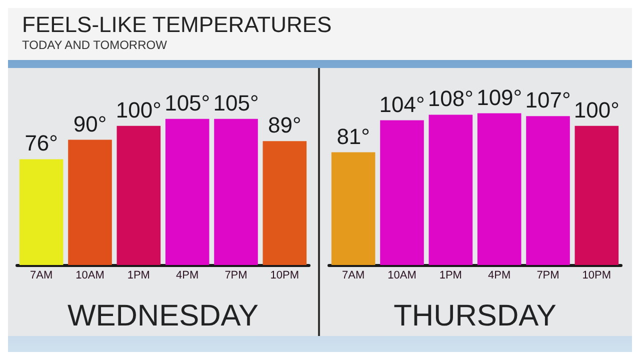  What do you see at coordinates (451, 99) in the screenshot?
I see `data-label: 108°` at bounding box center [451, 99].